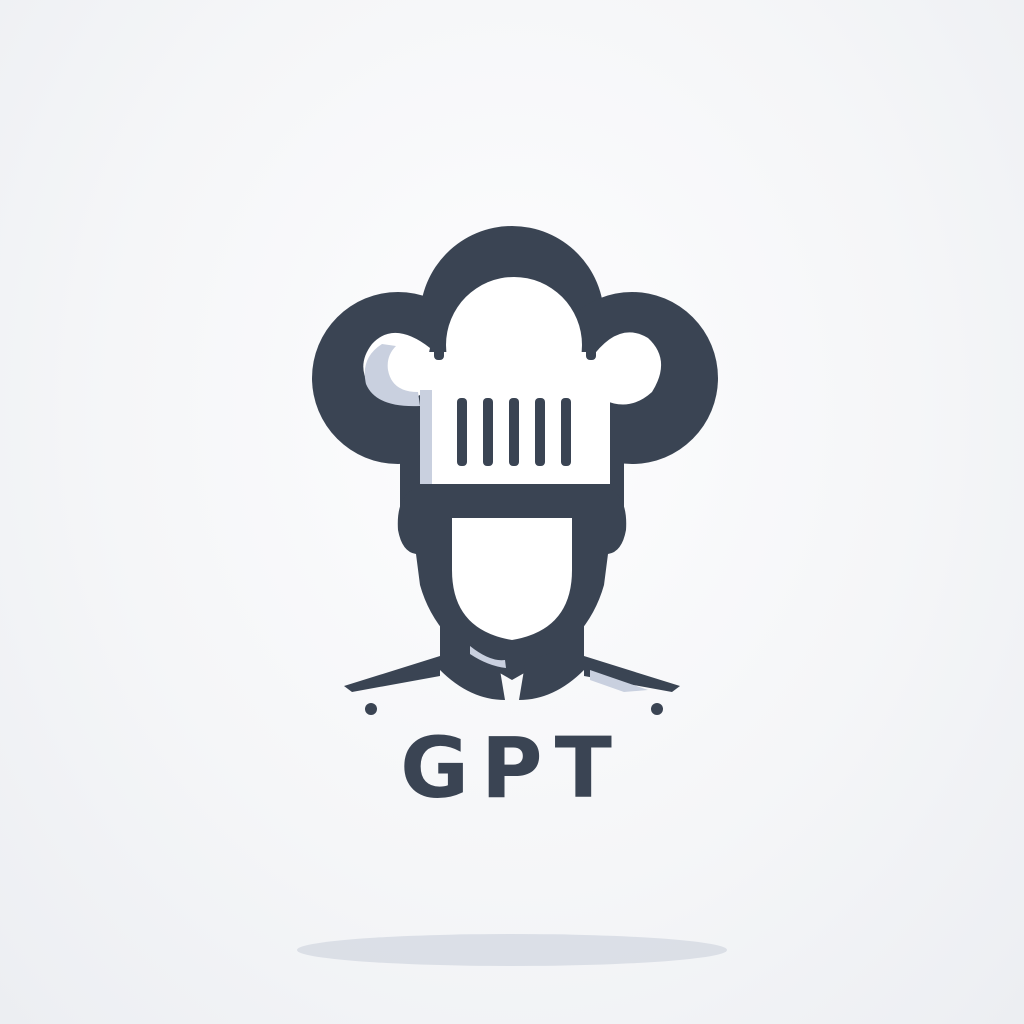 The height and width of the screenshot is (1024, 1024). Describe the element at coordinates (515, 373) in the screenshot. I see `chef-hat-icon` at that location.